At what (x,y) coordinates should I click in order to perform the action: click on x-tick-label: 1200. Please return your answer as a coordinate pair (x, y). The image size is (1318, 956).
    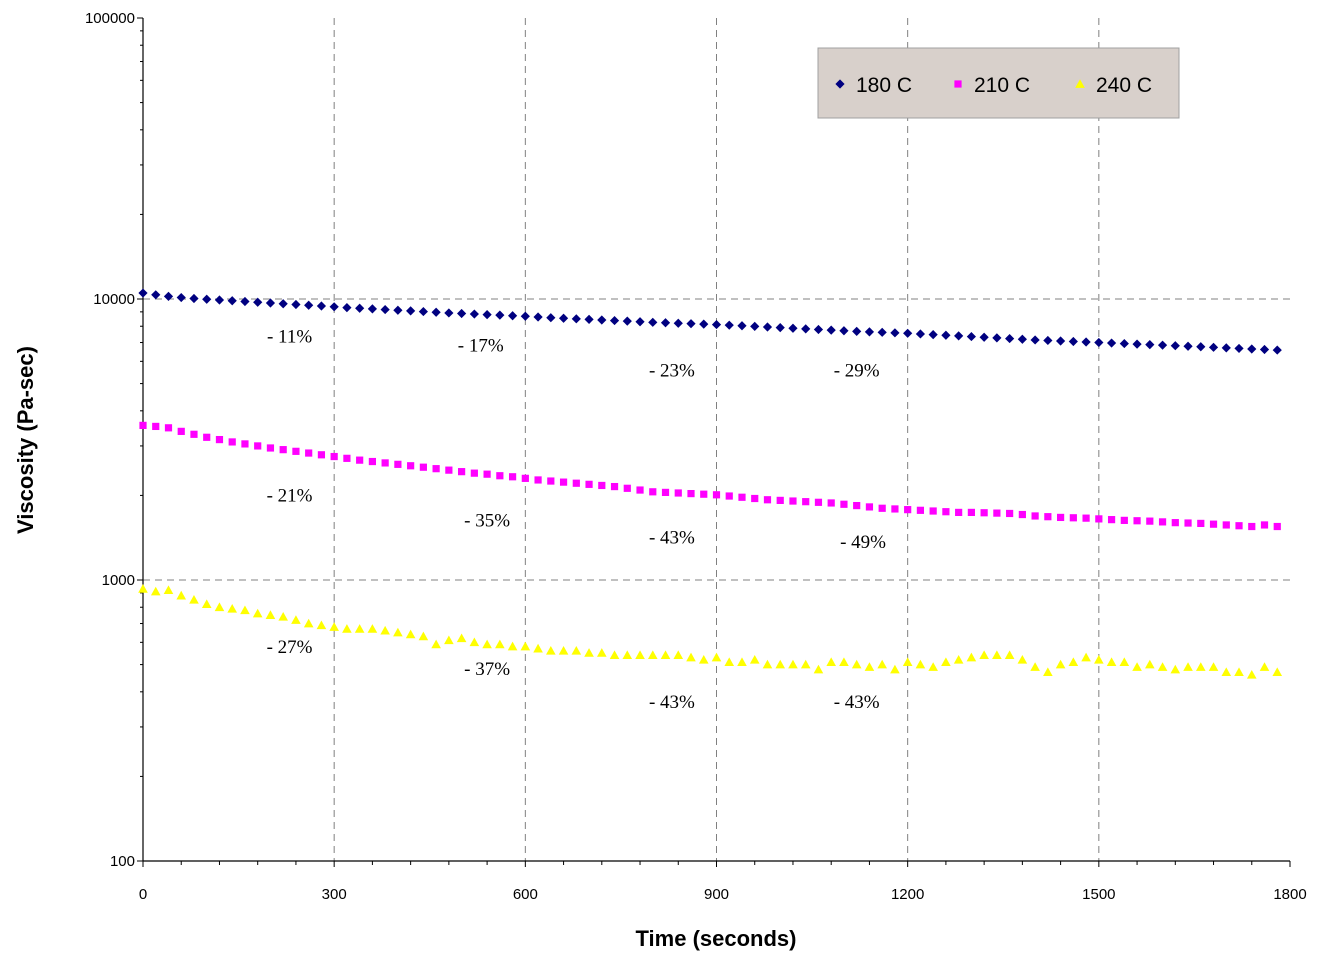
    Looking at the image, I should click on (907, 894).